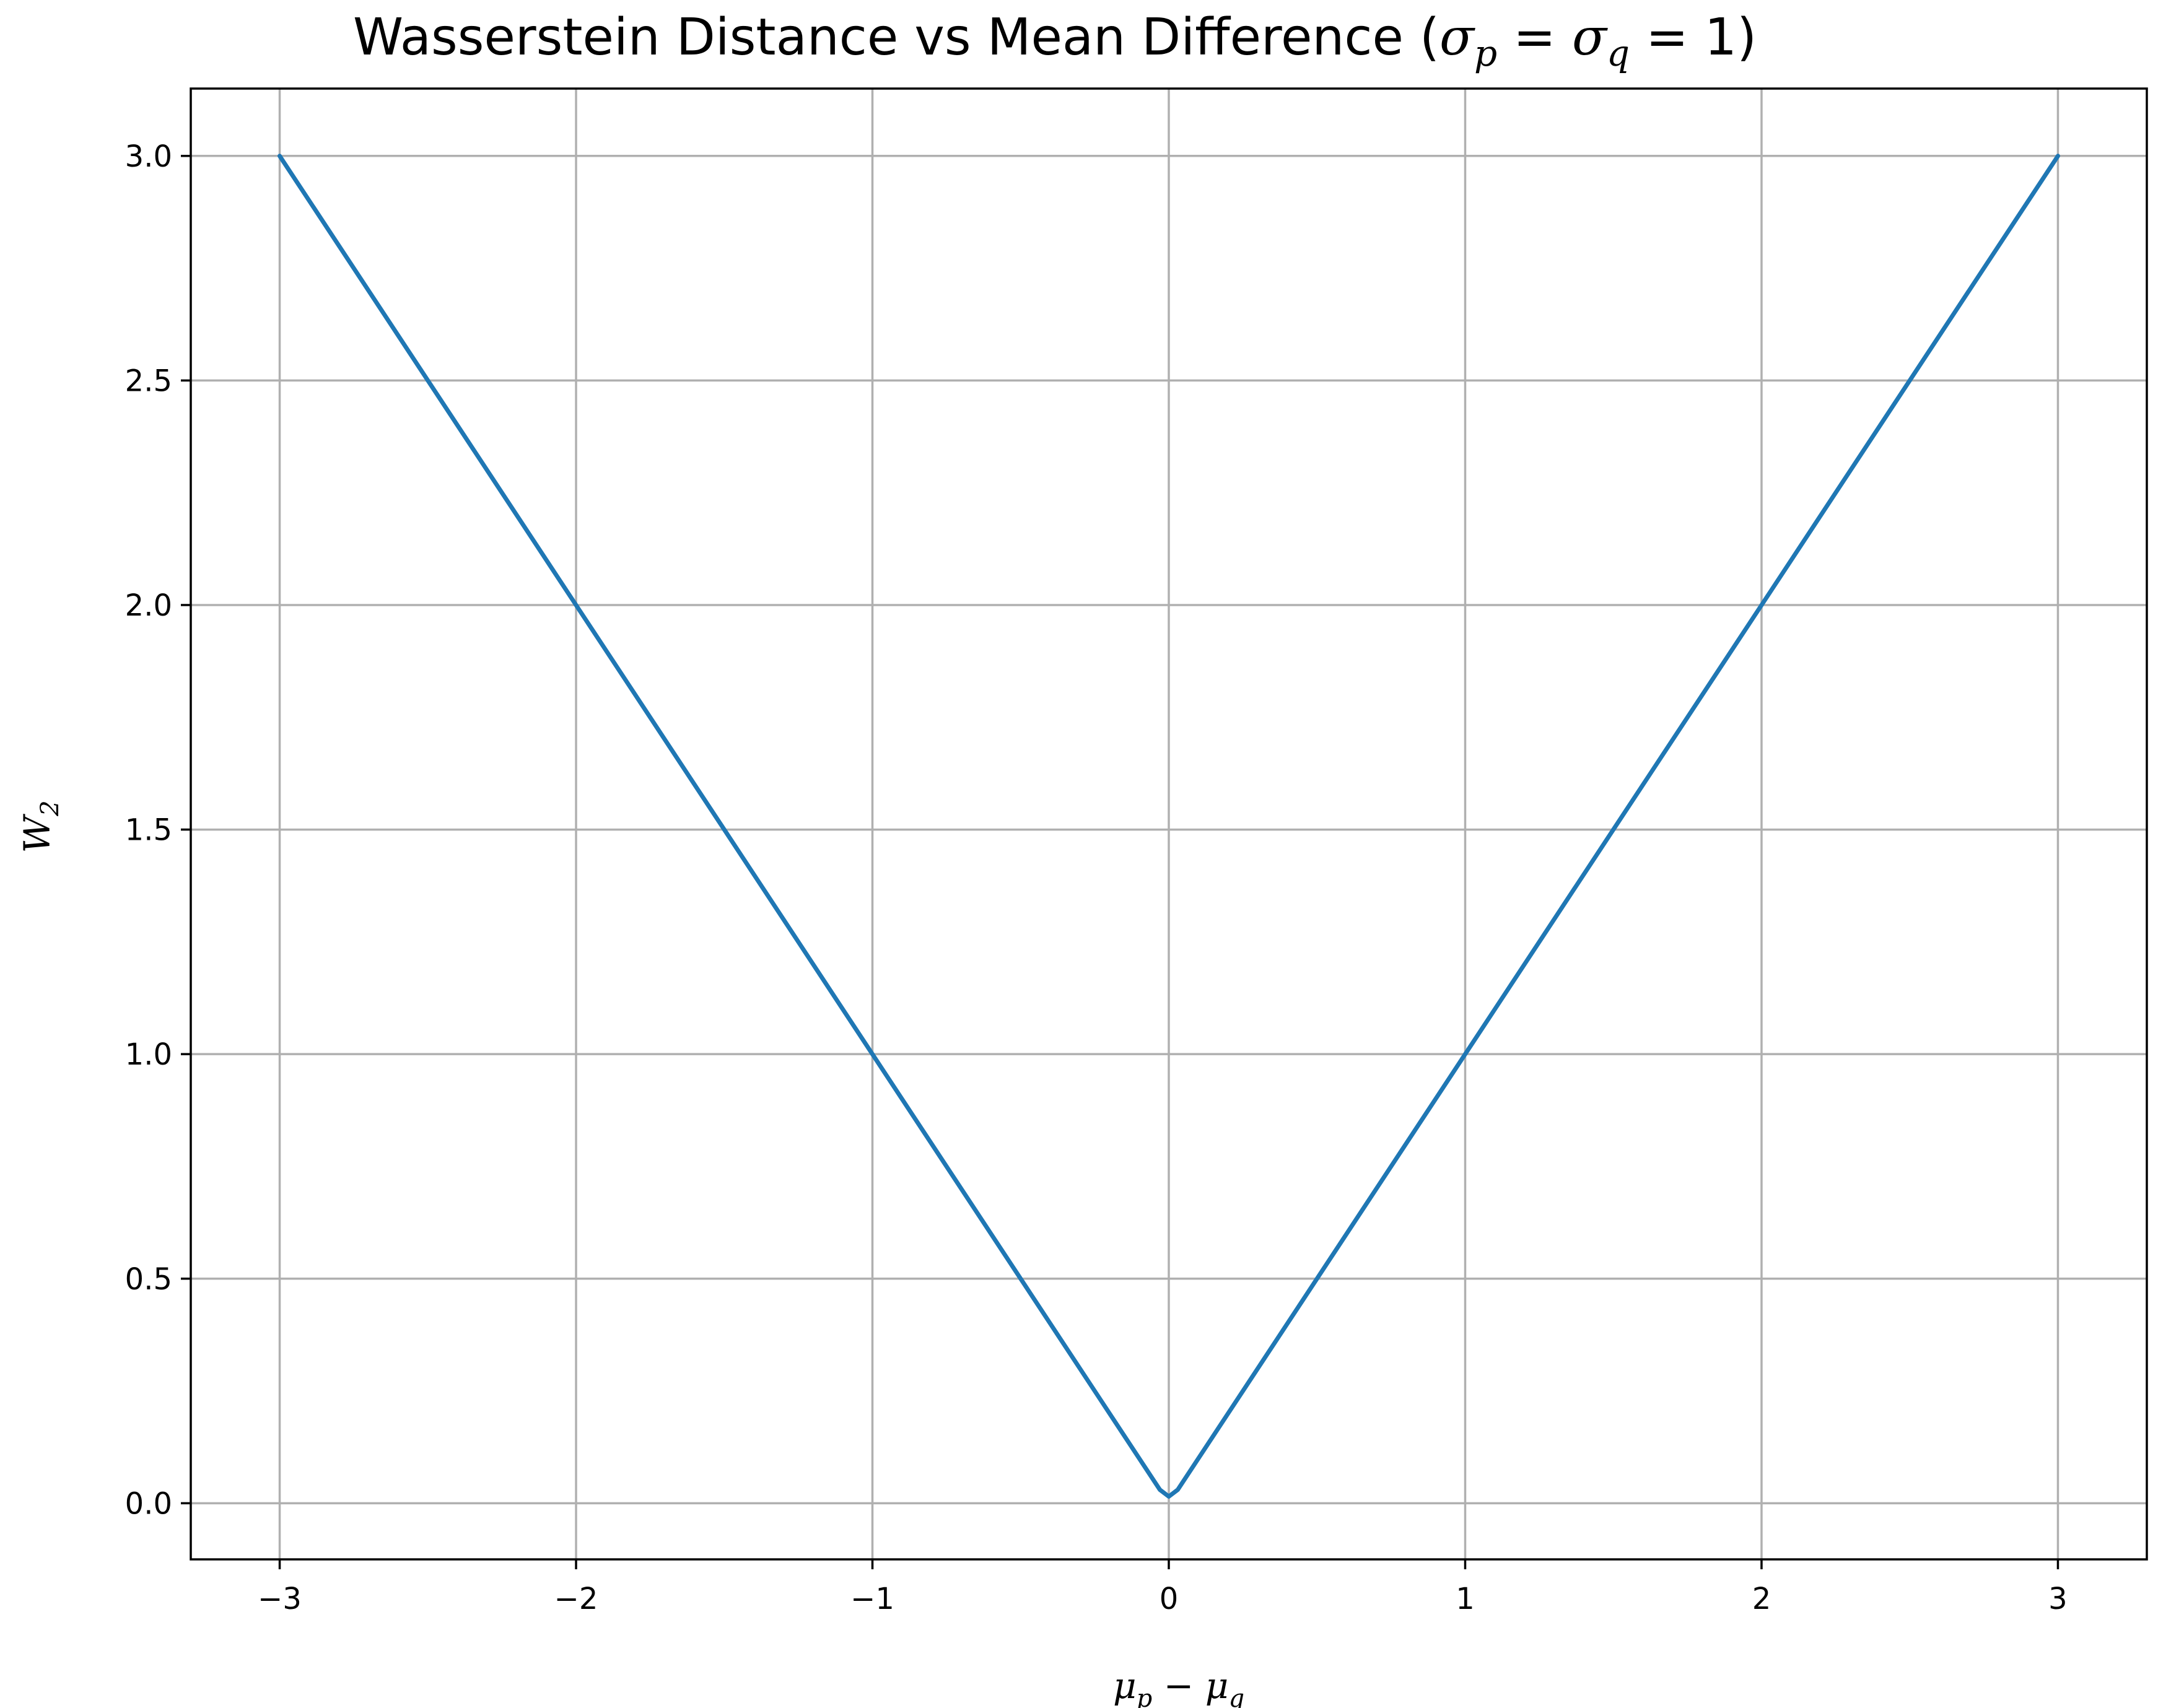 The width and height of the screenshot is (2184, 1708). Describe the element at coordinates (1693, 37) in the screenshot. I see `chart-title-eq2: = 1)` at that location.